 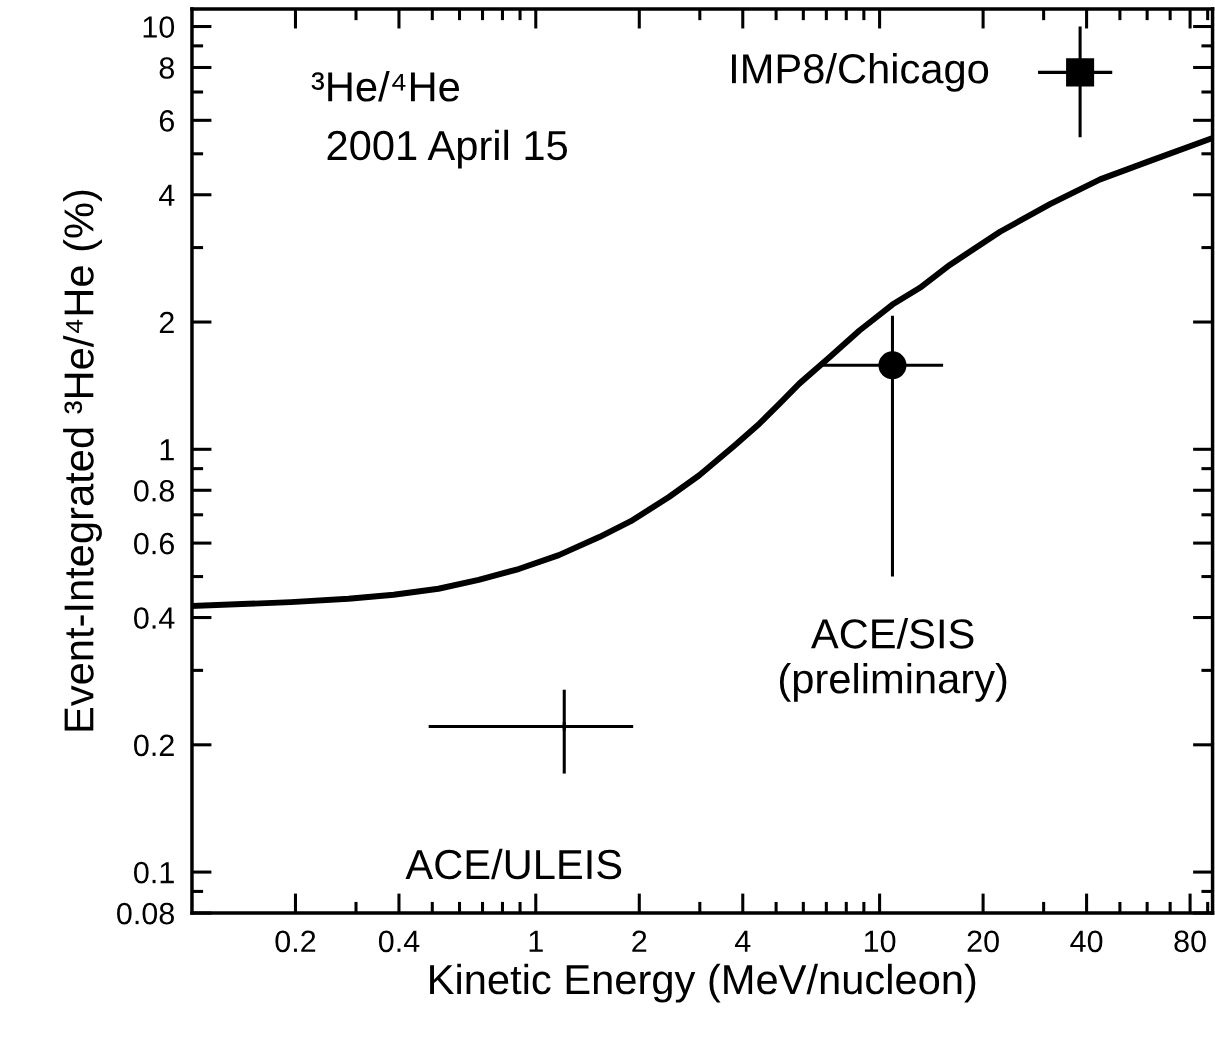 What do you see at coordinates (399, 941) in the screenshot?
I see `x-tick-label: 0.4` at bounding box center [399, 941].